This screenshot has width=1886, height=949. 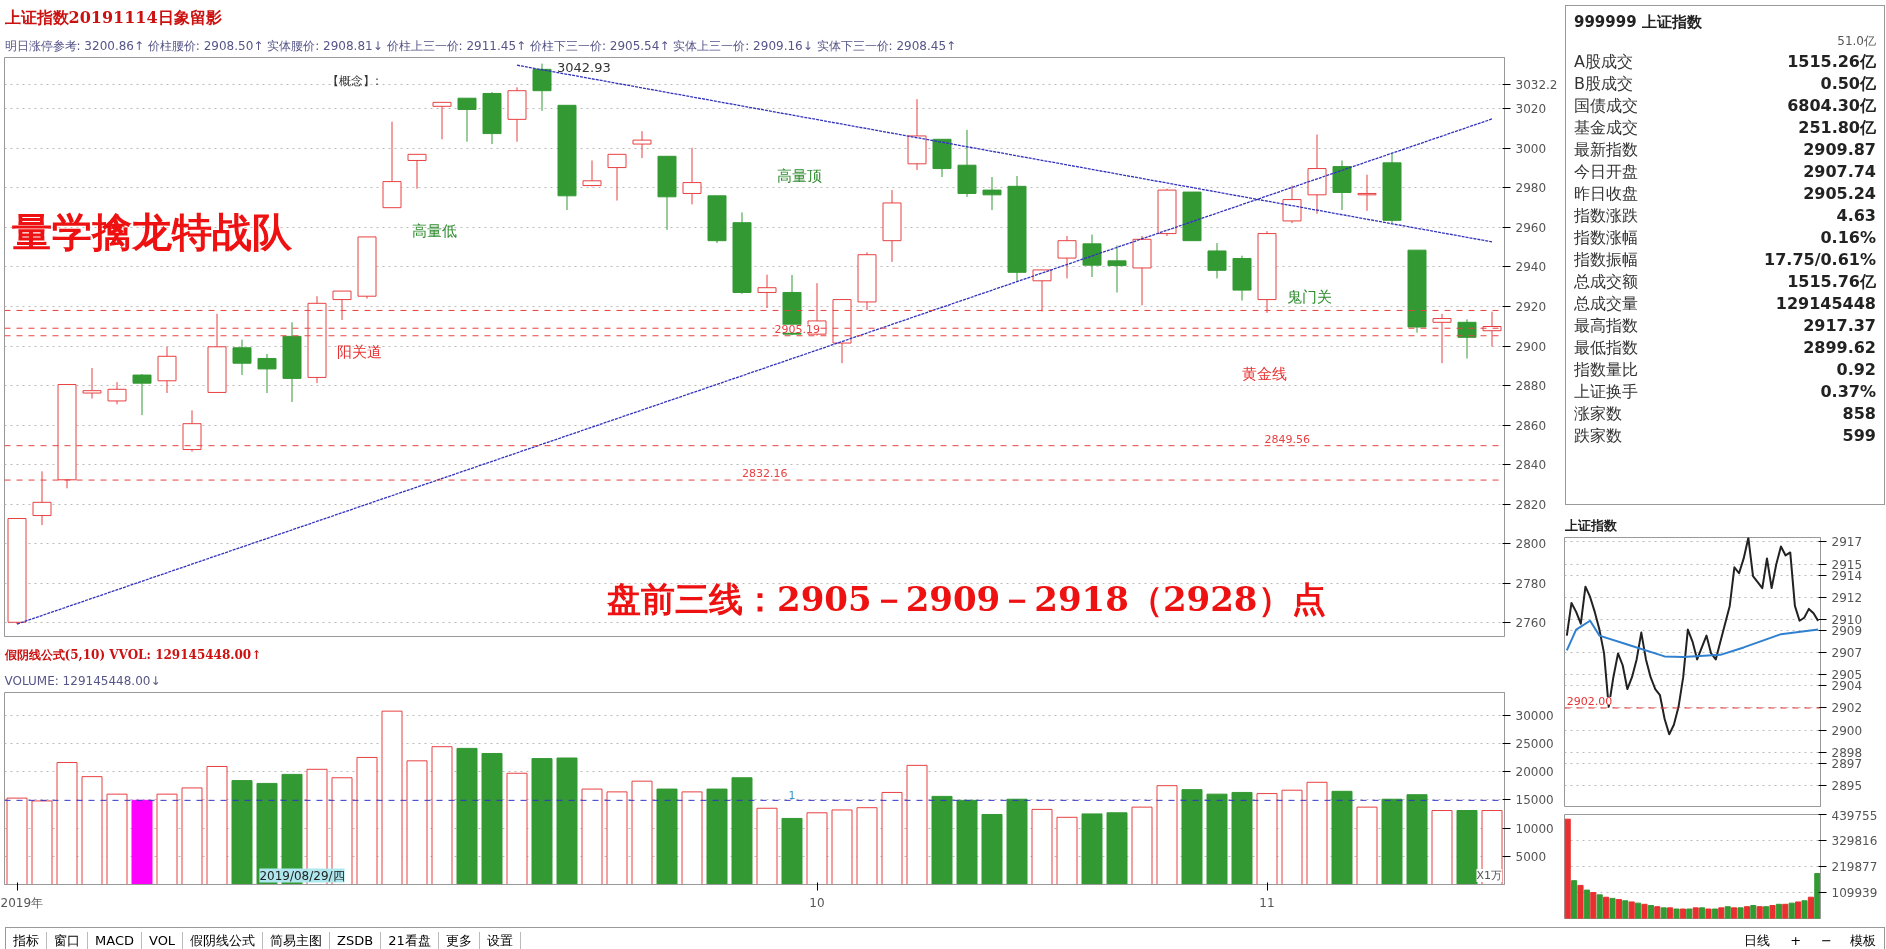 I want to click on text: 简易主图, so click(x=297, y=940).